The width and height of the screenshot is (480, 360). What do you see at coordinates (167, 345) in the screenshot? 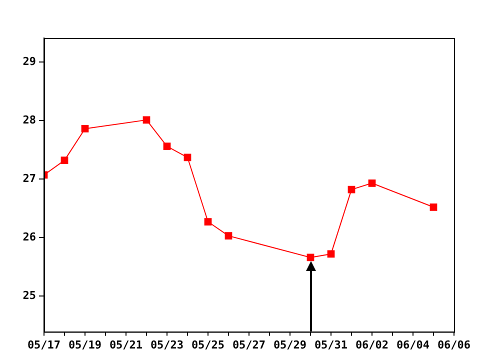
I see `x-tick-label: 05/23` at bounding box center [167, 345].